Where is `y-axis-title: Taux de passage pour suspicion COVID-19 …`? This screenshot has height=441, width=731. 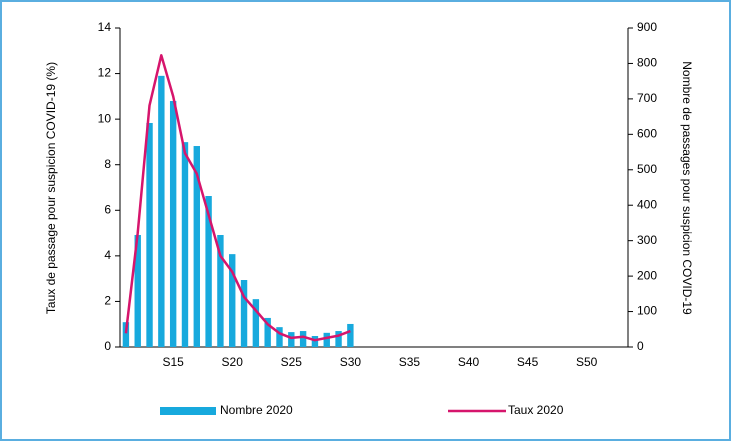 y-axis-title: Taux de passage pour suspicion COVID-19 … is located at coordinates (51, 188).